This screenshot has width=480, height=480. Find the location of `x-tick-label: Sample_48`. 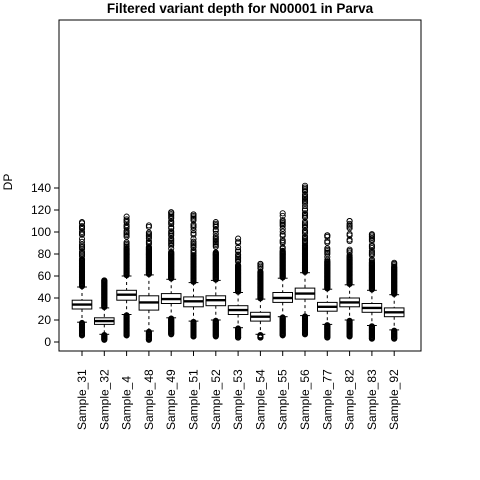

x-tick-label: Sample_48 is located at coordinates (149, 399).